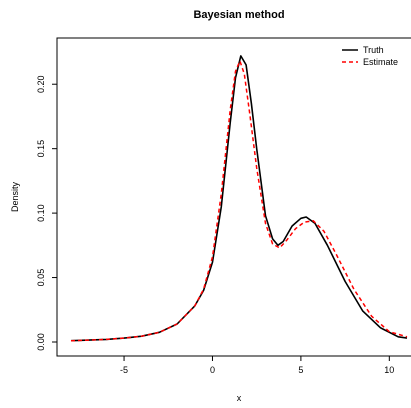  Describe the element at coordinates (41, 342) in the screenshot. I see `y-tick-label: 0.00` at that location.